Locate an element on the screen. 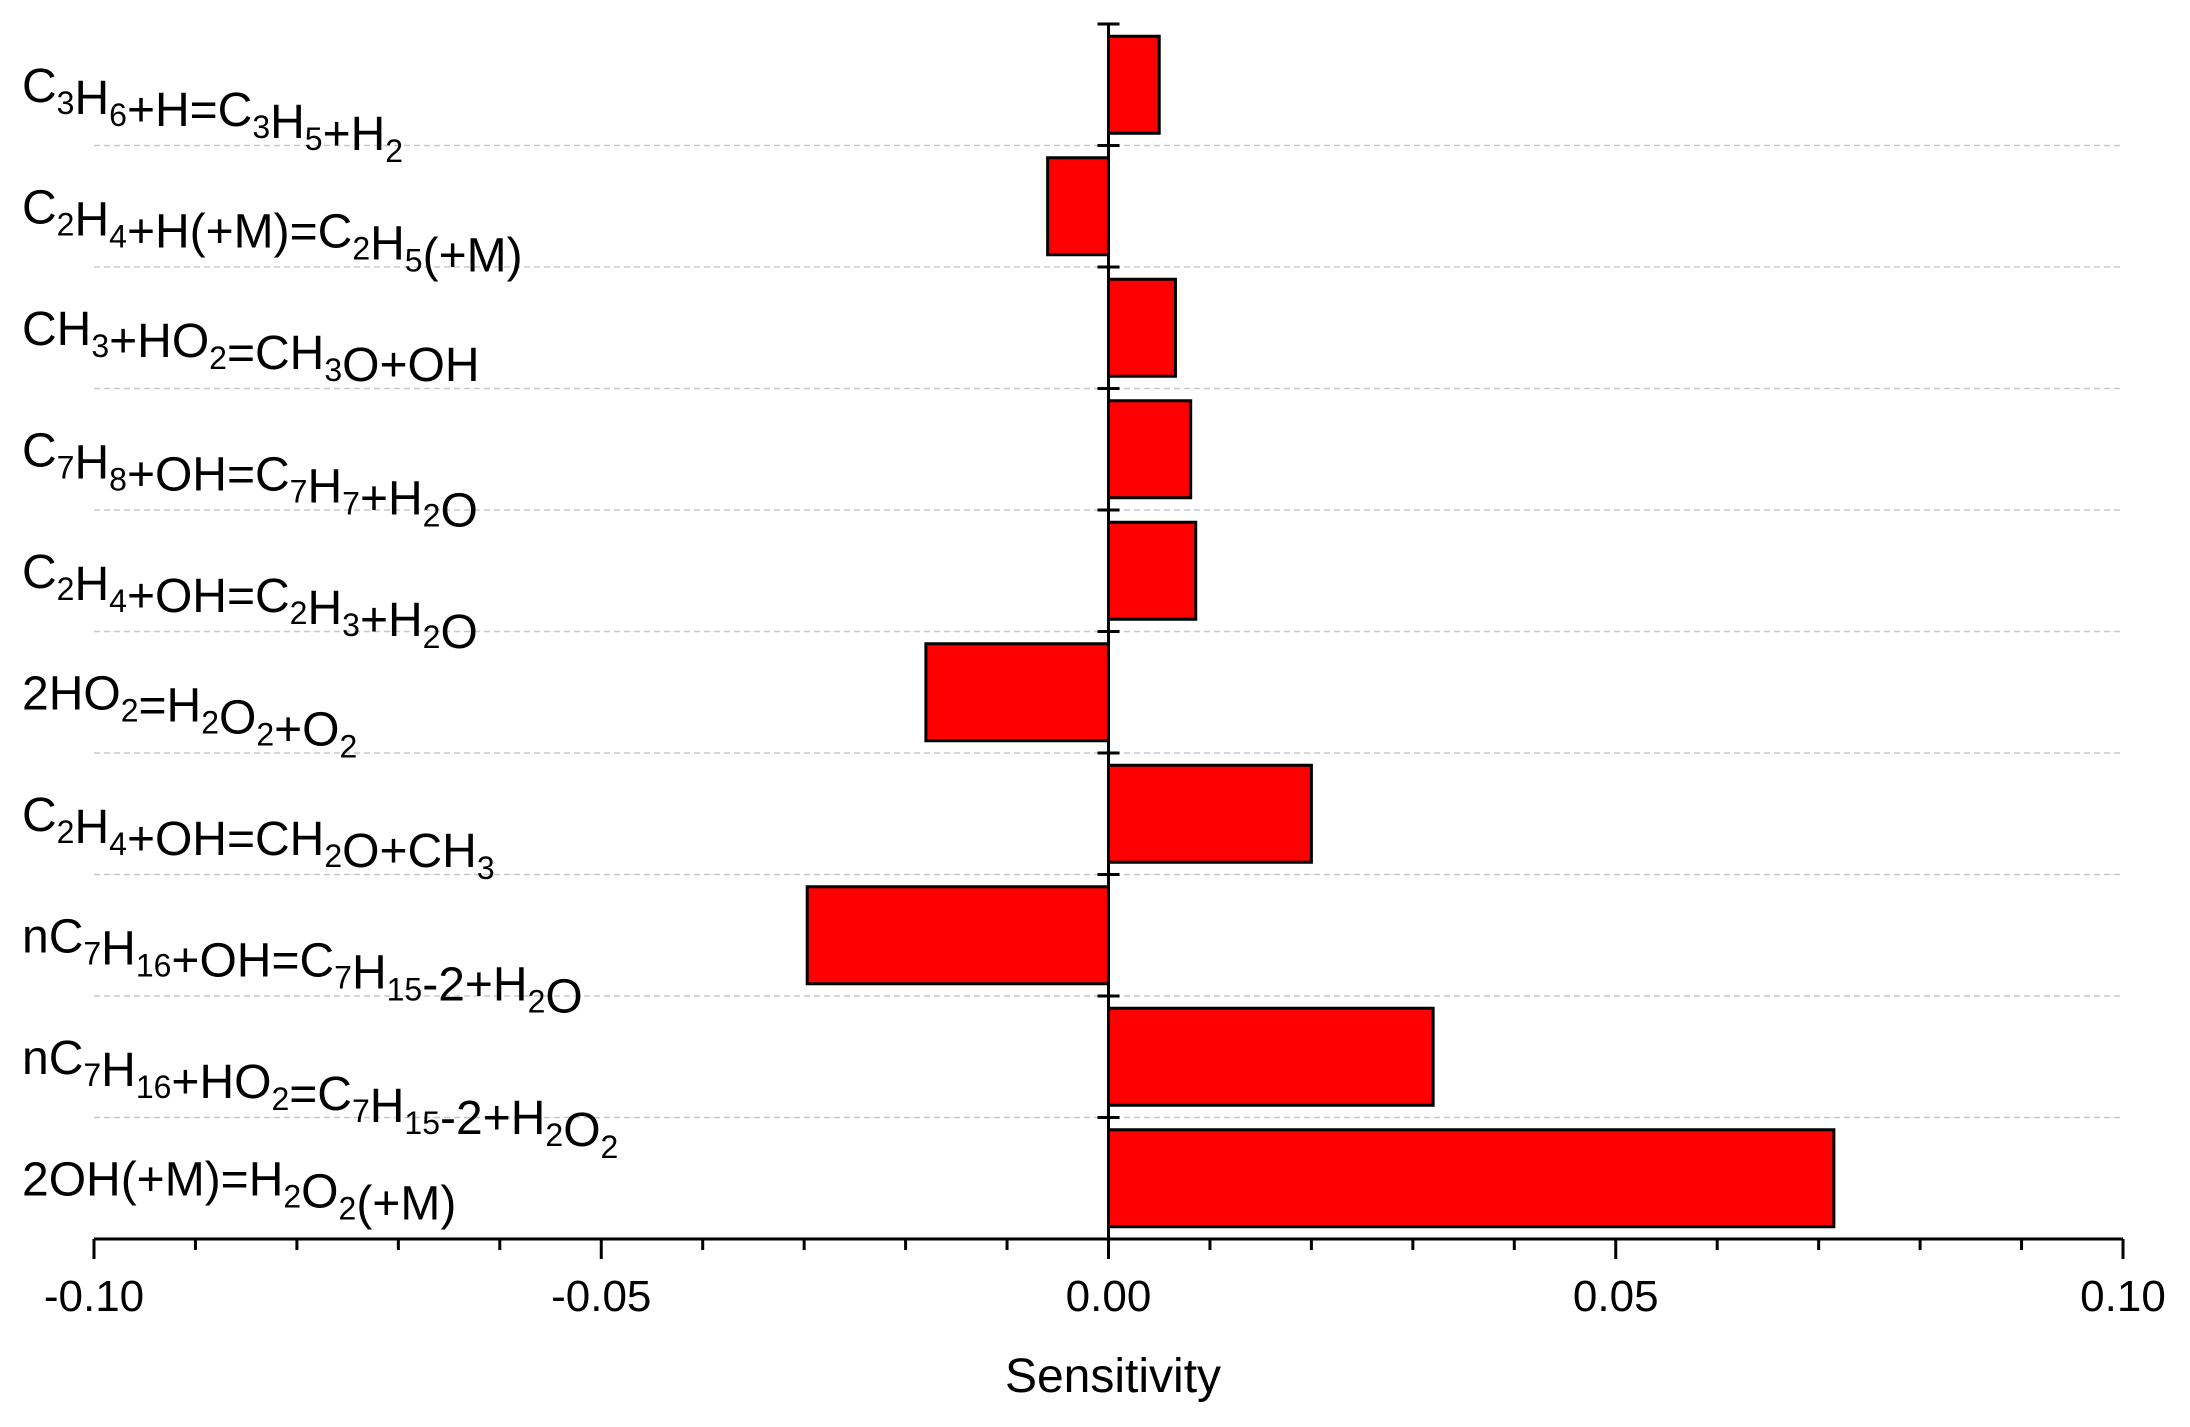 The width and height of the screenshot is (2190, 1427). category-label: C3H6+H=C3H5+H2 is located at coordinates (212, 114).